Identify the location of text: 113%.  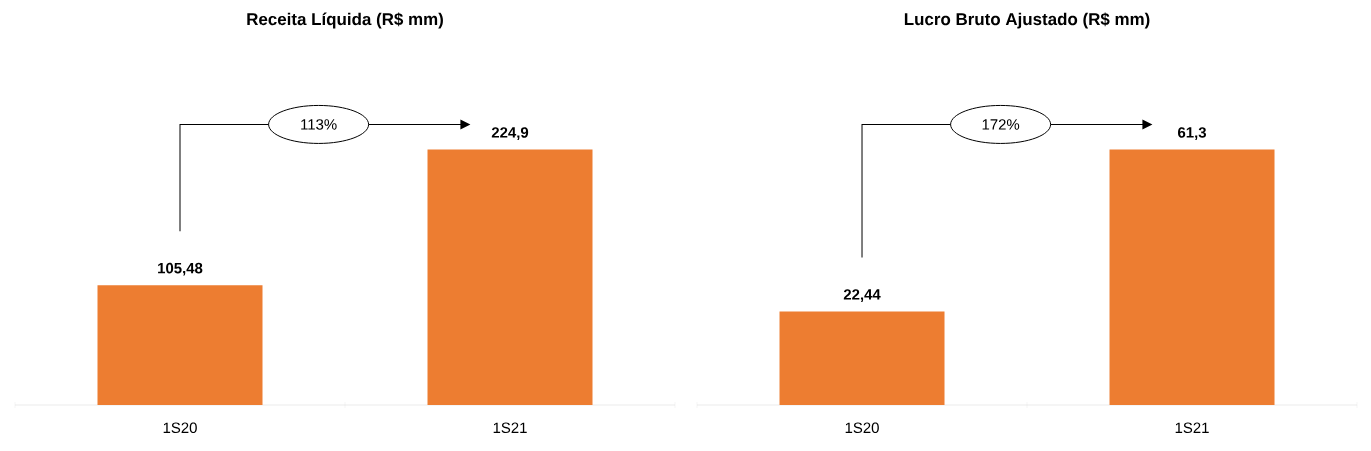
(319, 124).